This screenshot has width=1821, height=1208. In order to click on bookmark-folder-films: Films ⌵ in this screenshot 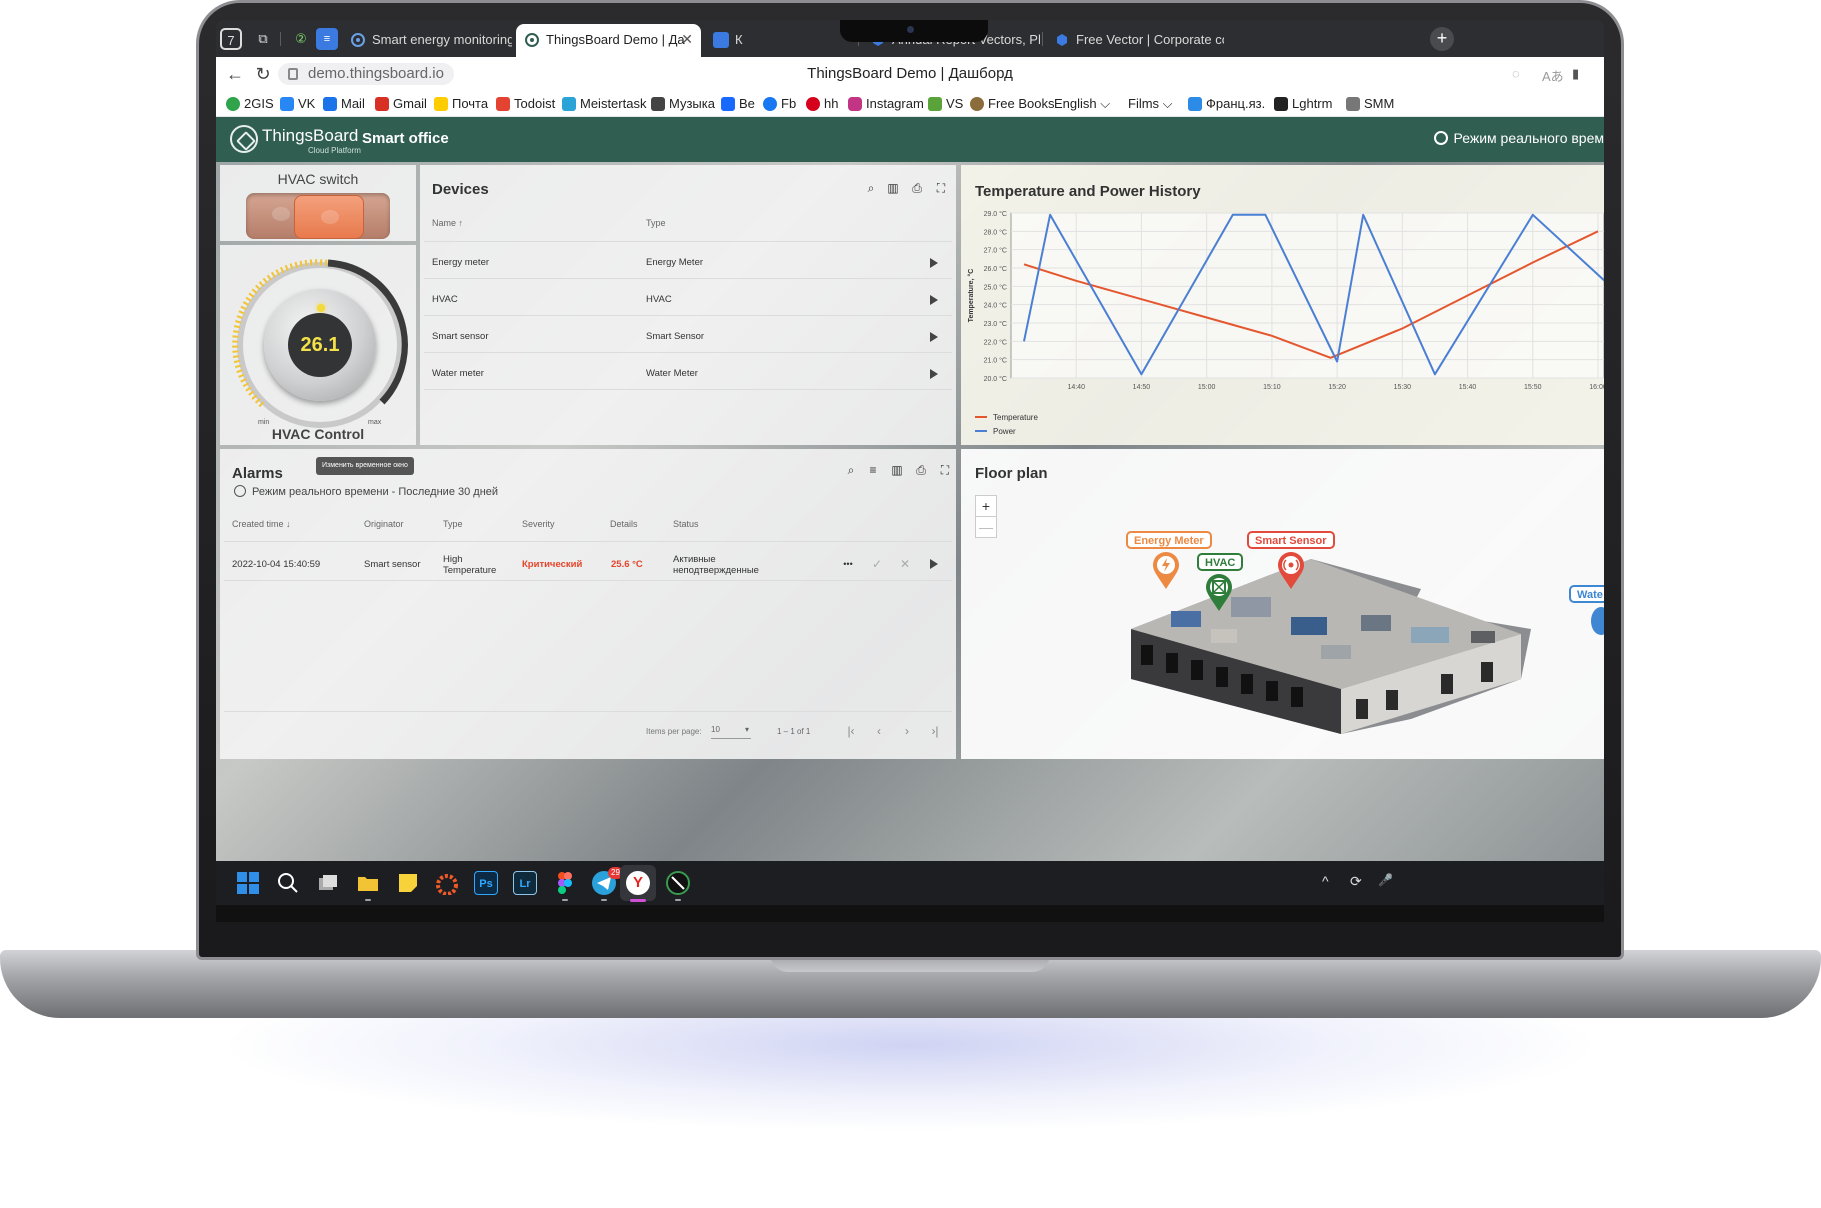, I will do `click(1150, 104)`.